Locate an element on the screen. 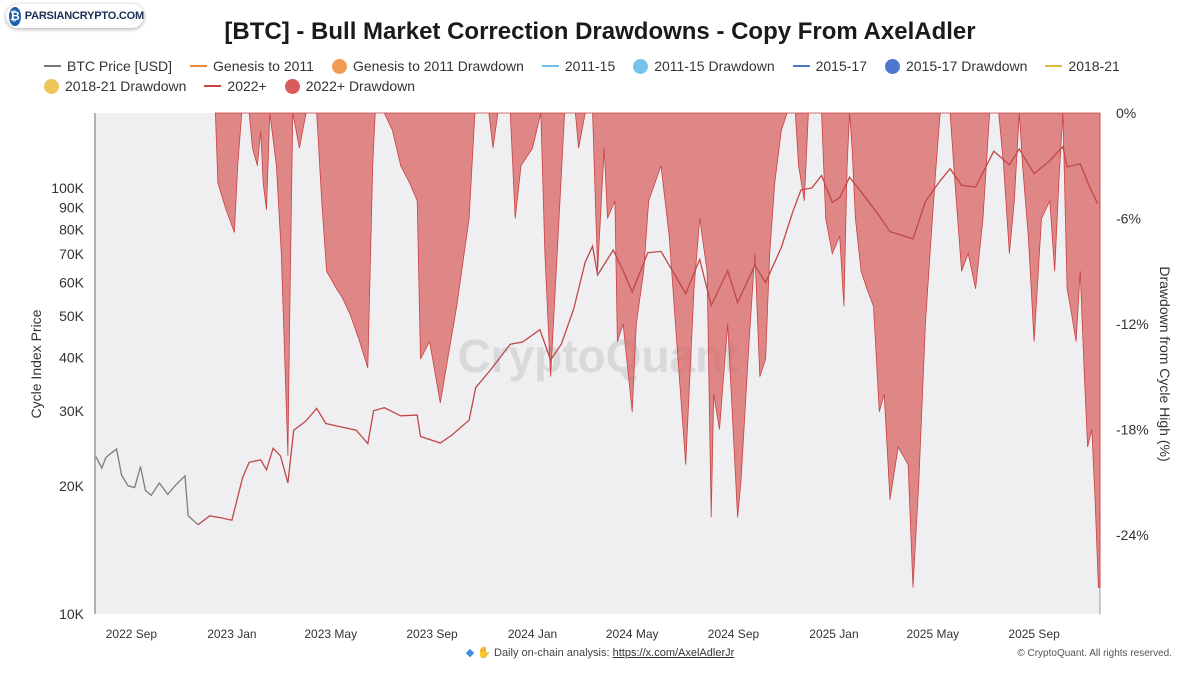 This screenshot has height=675, width=1200. logo-badge-icon: ₿ is located at coordinates (15, 16).